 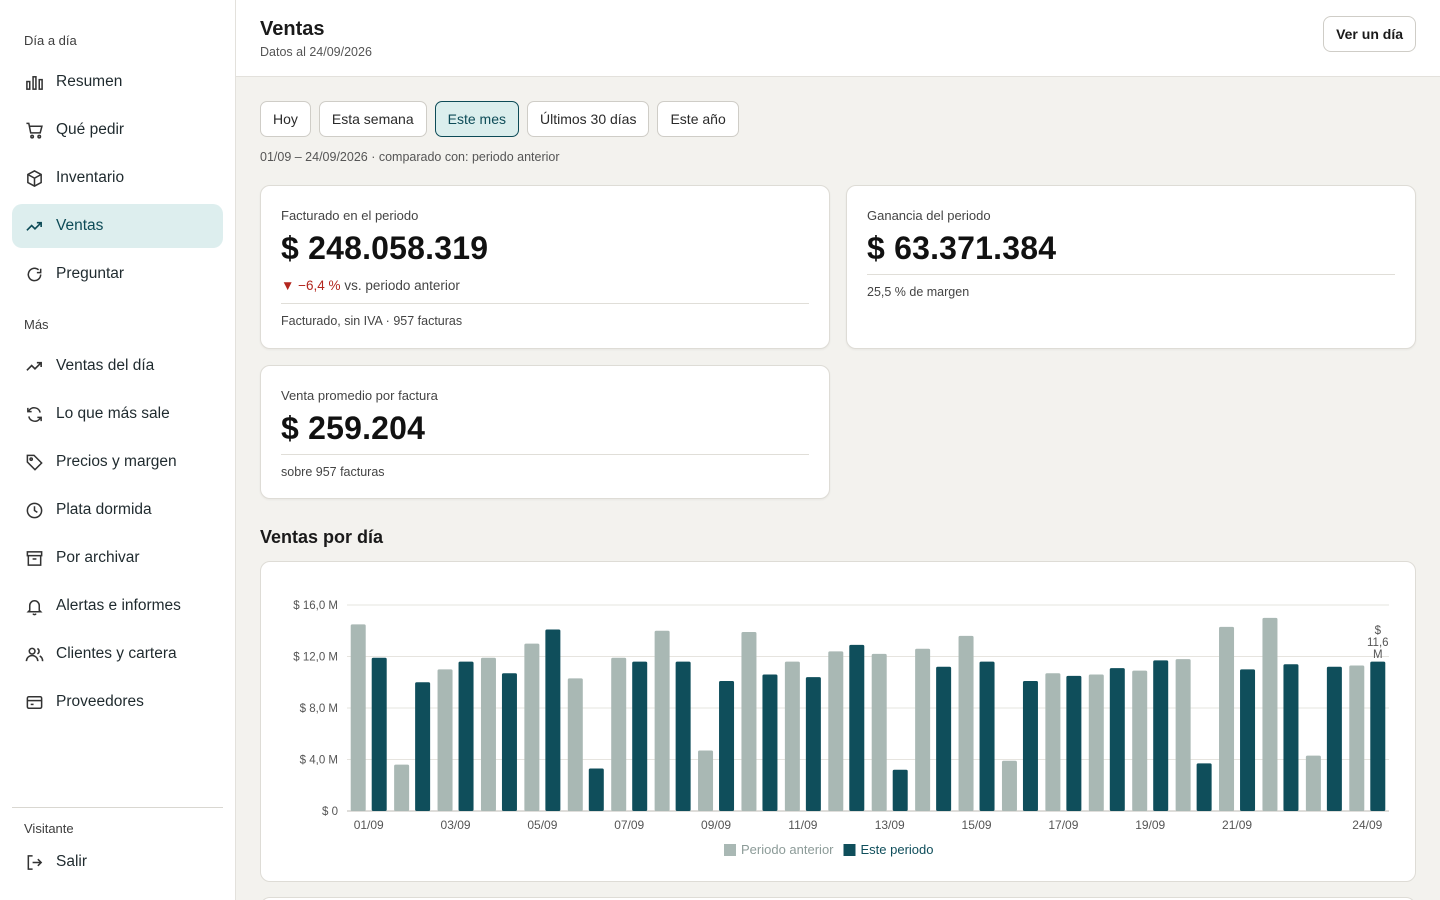 I want to click on sidebar-item-resumen: Resumen, so click(x=117, y=82).